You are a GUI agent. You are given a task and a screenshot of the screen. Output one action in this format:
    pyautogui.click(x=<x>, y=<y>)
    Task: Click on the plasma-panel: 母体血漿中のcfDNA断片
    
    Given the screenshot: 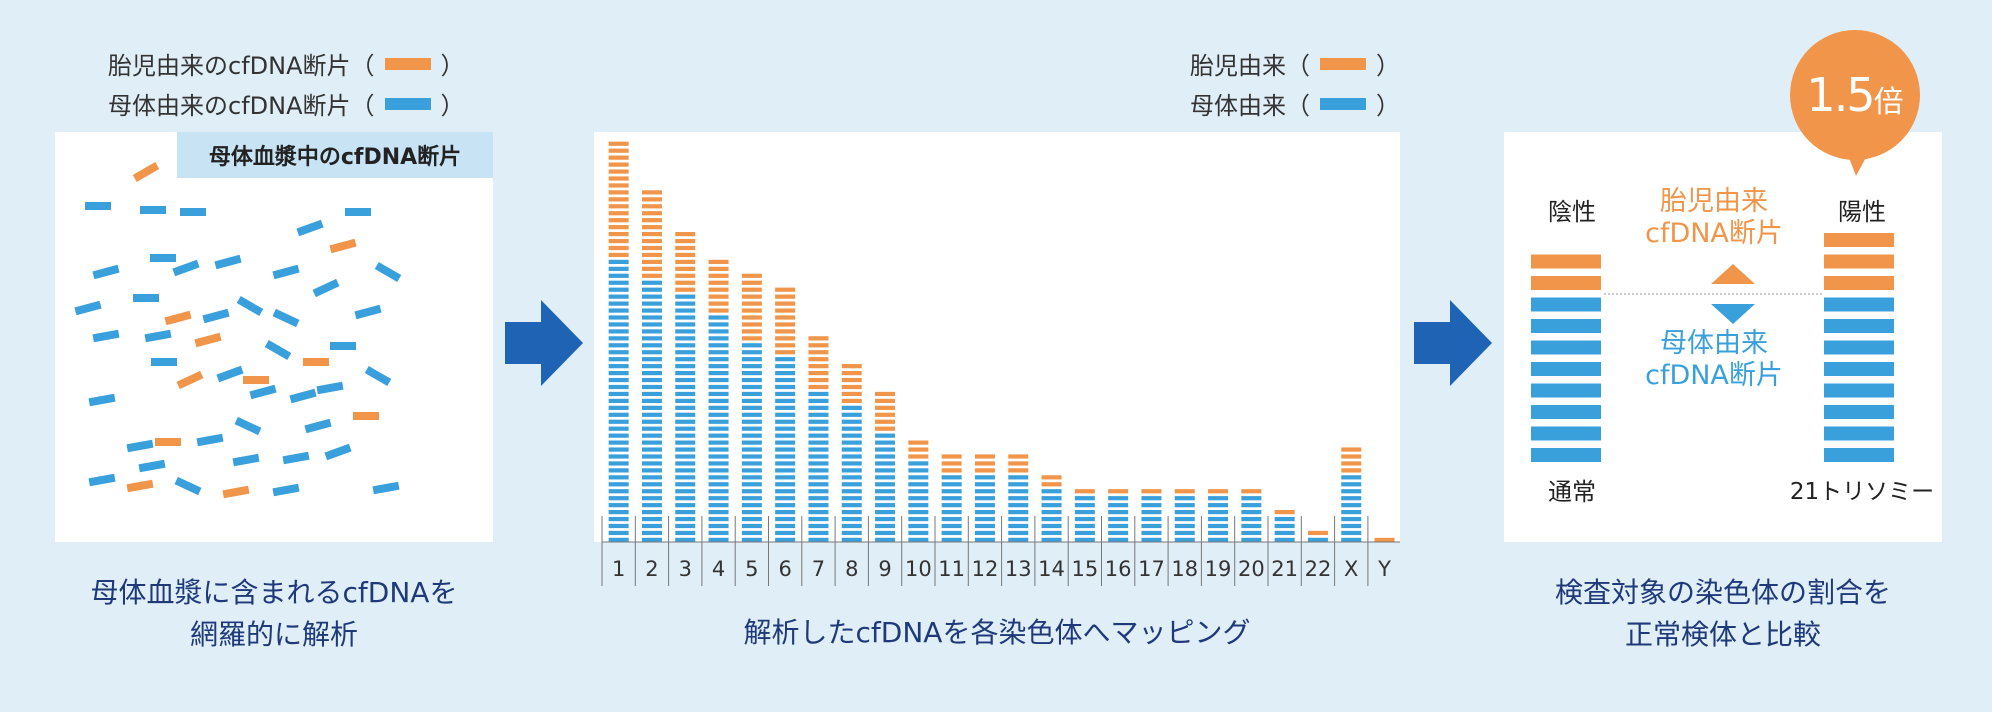 What is the action you would take?
    pyautogui.click(x=274, y=337)
    